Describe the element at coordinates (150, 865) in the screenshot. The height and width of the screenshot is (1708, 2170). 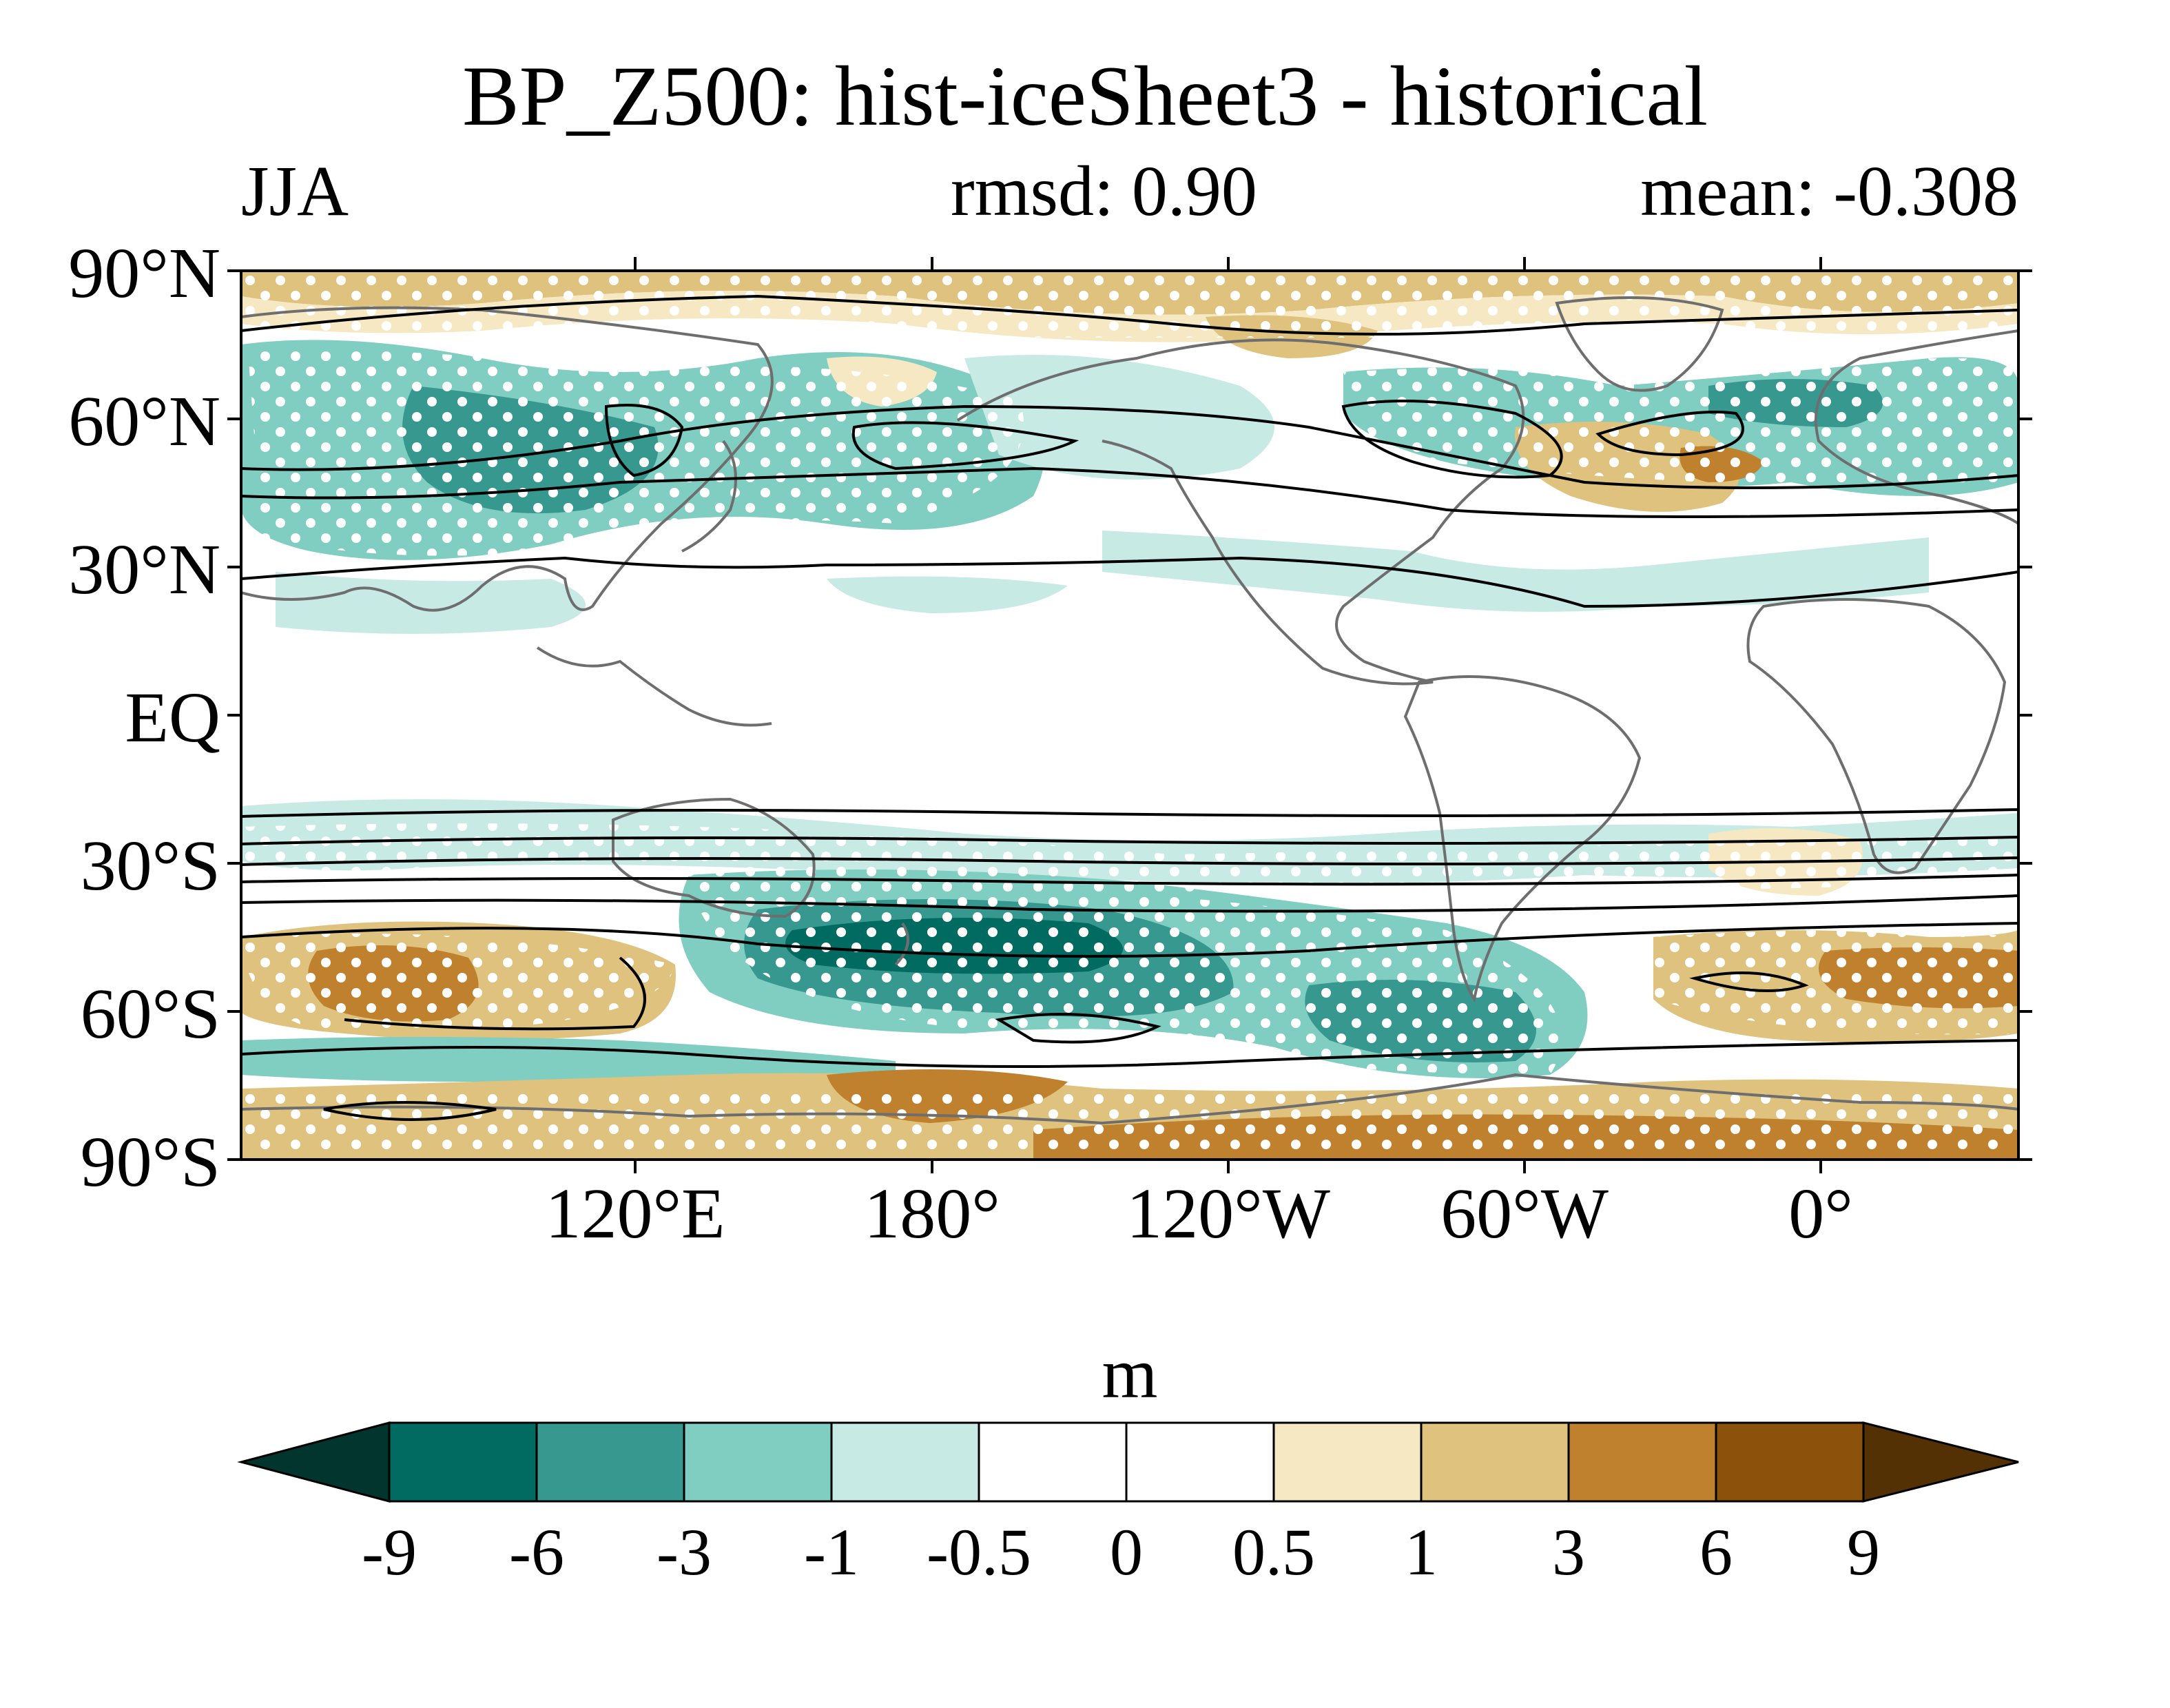
I see `lat-label-30s: 30°S` at that location.